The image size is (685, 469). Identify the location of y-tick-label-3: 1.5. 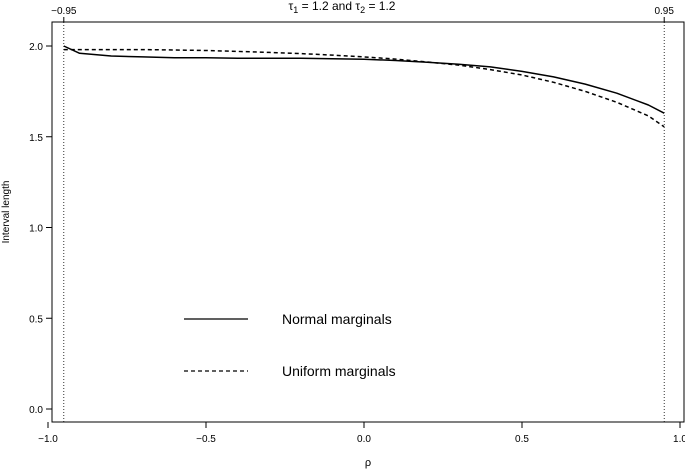
(36, 138).